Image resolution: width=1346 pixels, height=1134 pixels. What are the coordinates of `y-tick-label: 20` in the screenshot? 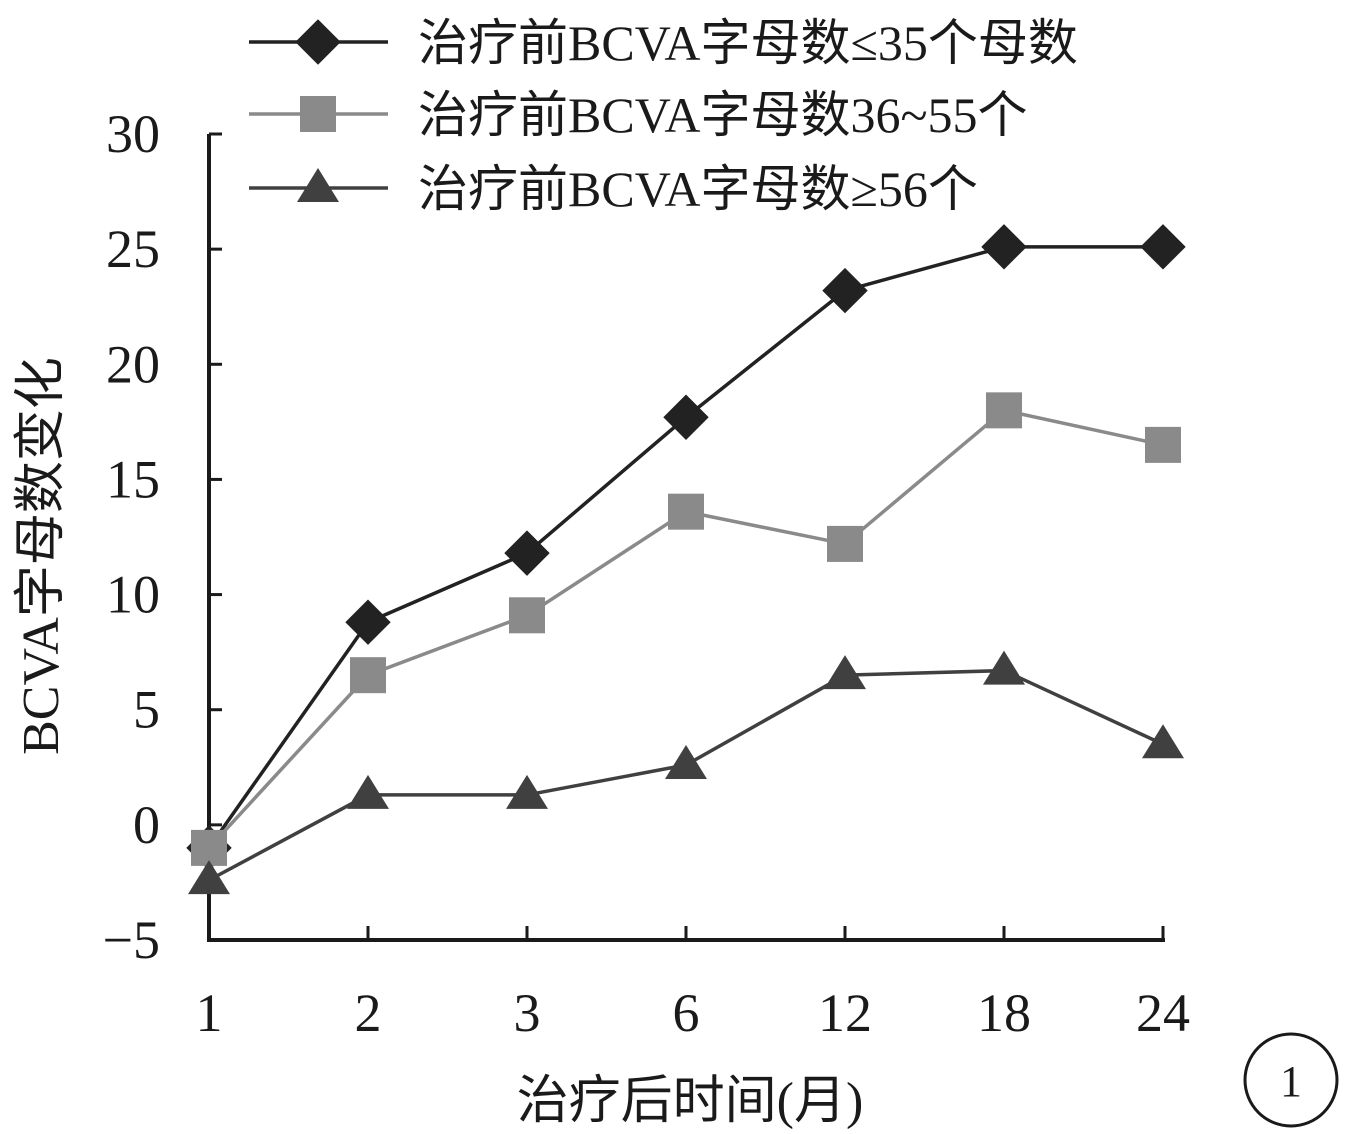 It's located at (133, 364).